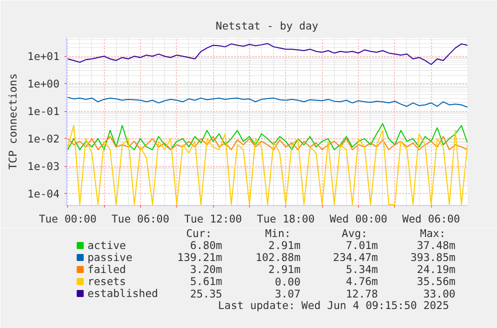 This screenshot has height=328, width=497. What do you see at coordinates (362, 294) in the screenshot?
I see `text: 12.78` at bounding box center [362, 294].